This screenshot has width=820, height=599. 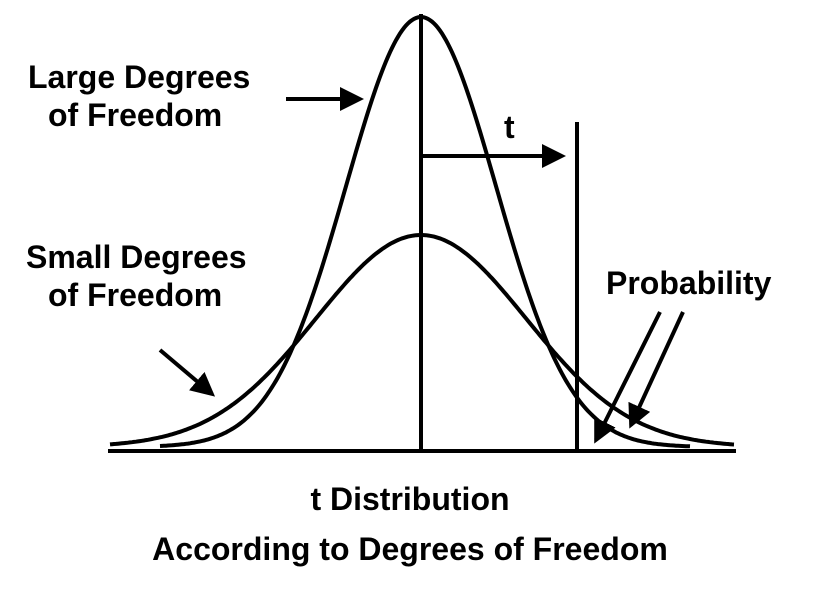 I want to click on probability-label: Probability, so click(x=689, y=283).